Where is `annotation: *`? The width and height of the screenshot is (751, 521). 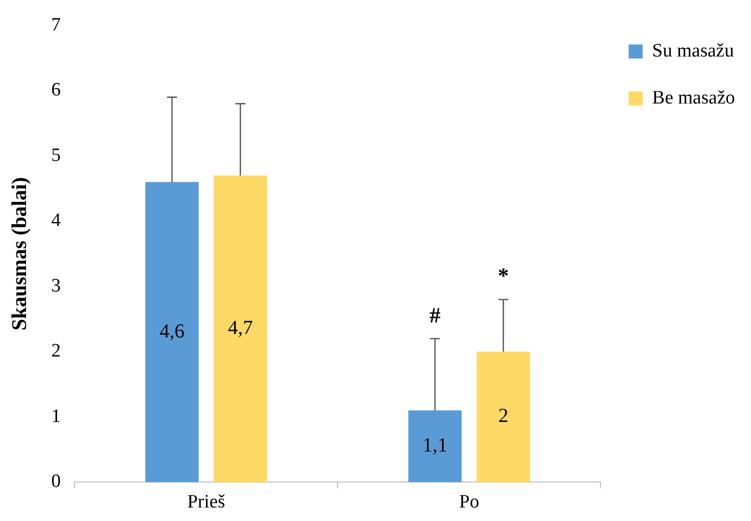
annotation: * is located at coordinates (503, 275).